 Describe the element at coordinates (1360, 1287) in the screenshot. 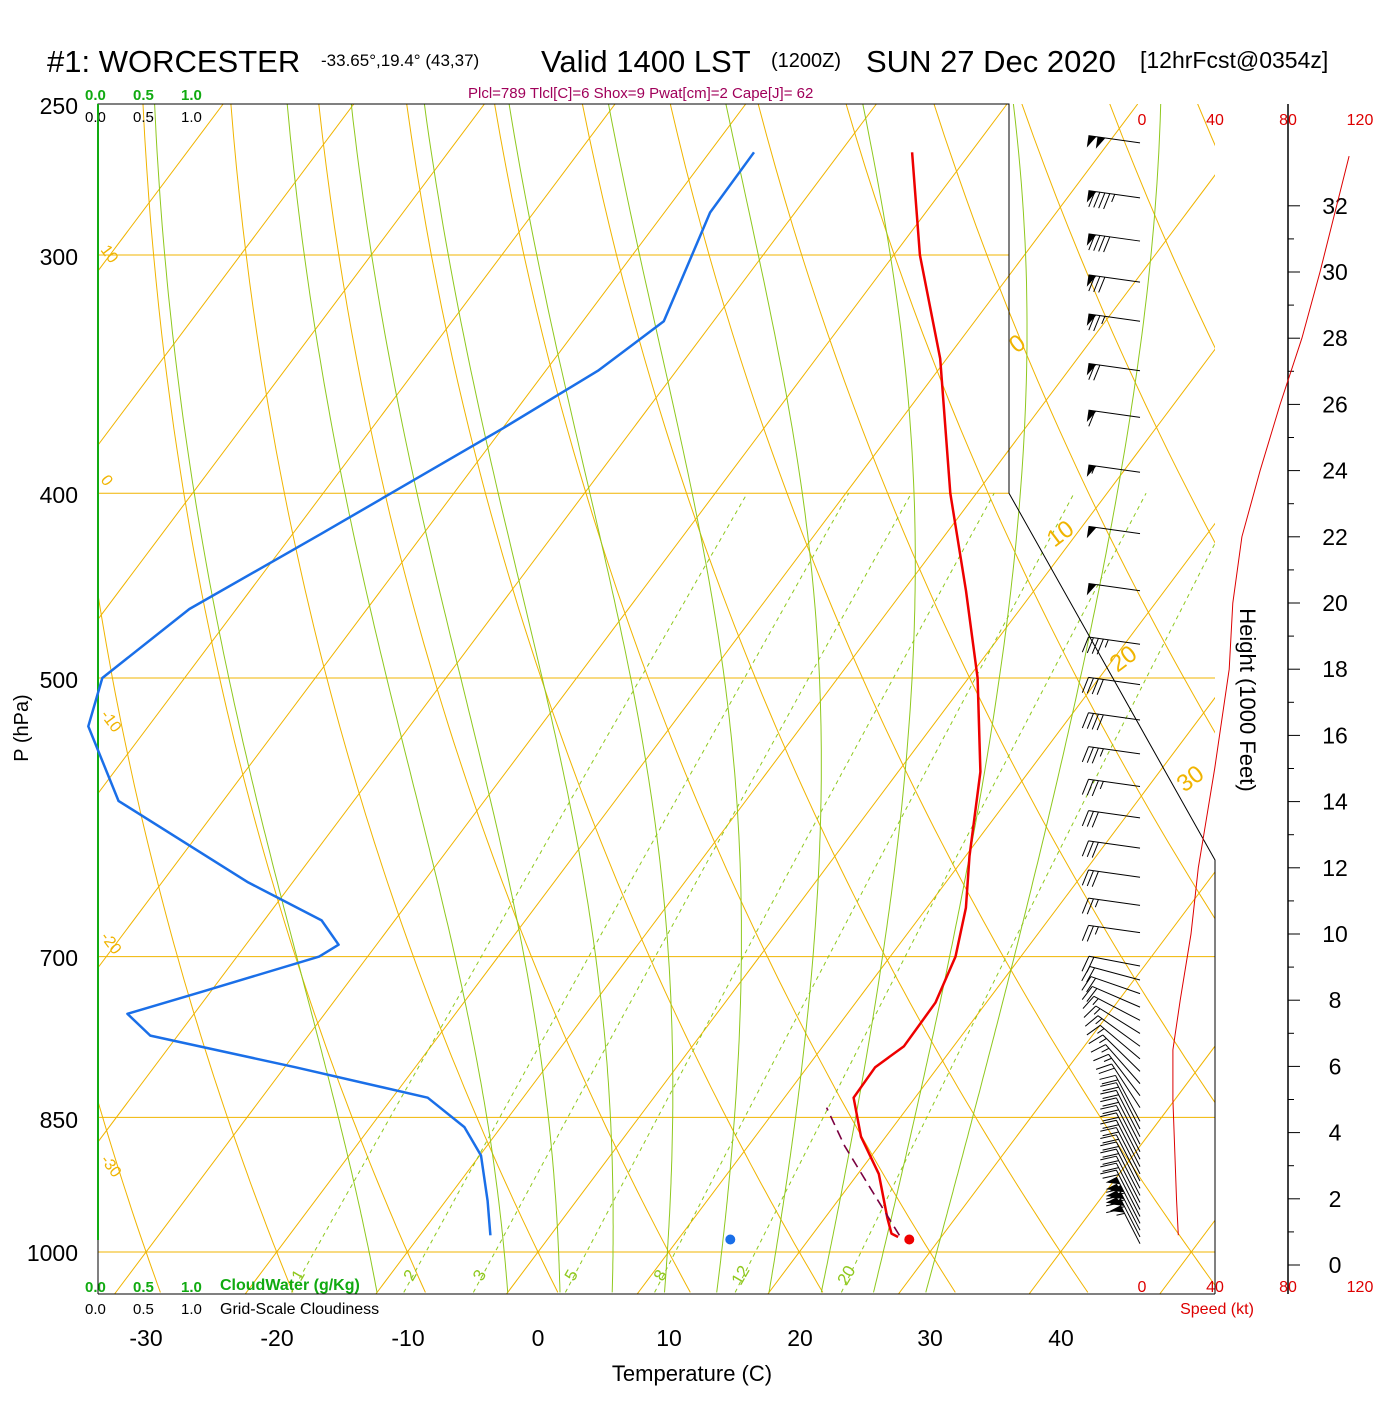

I see `speed-tick-bottom: 120` at that location.